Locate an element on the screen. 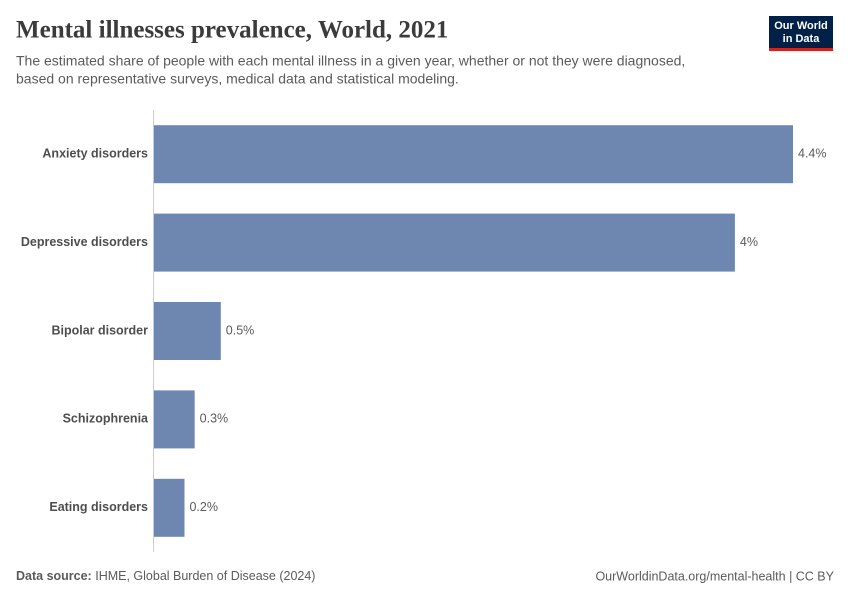  category-label: Depressive disorders is located at coordinates (84, 242).